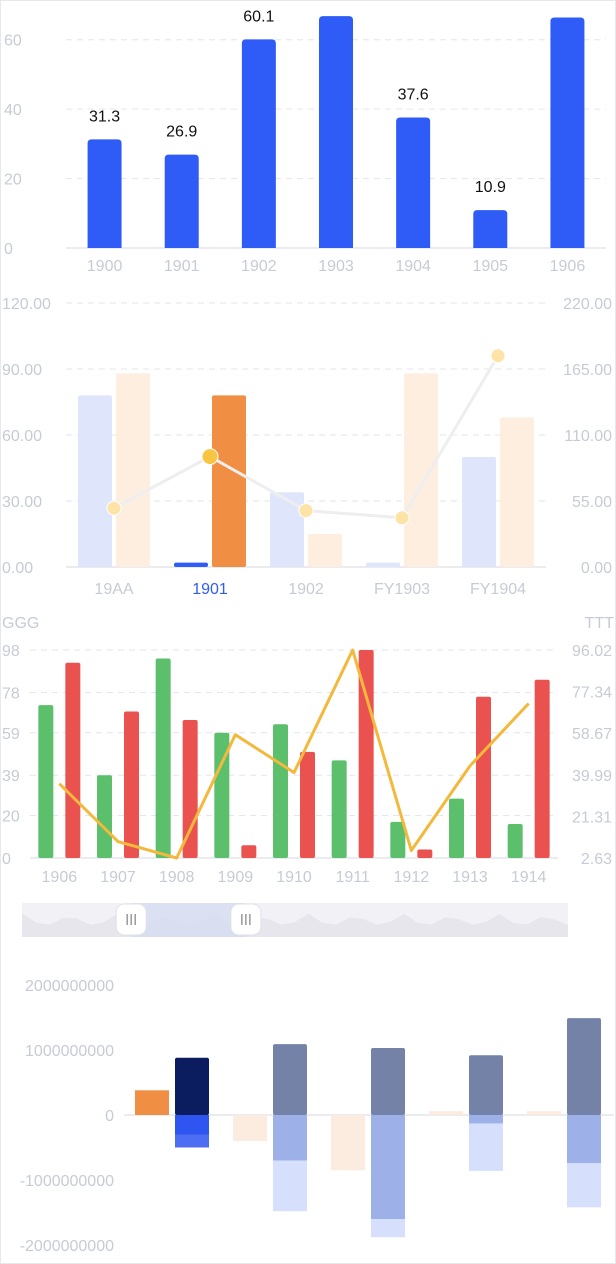 This screenshot has height=1264, width=616. I want to click on x-tick-label: 1904, so click(413, 266).